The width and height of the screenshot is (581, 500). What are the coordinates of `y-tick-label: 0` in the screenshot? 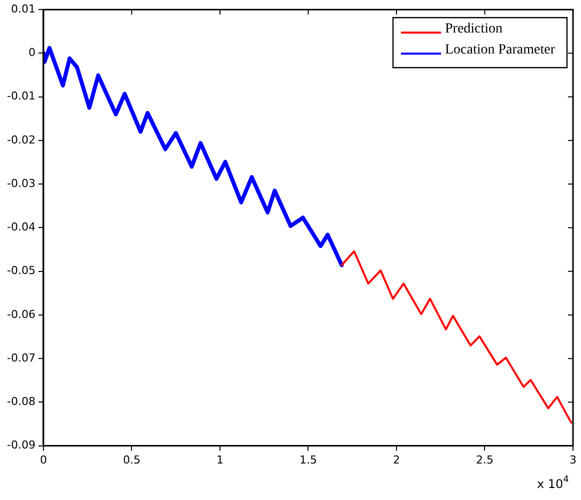 It's located at (32, 53).